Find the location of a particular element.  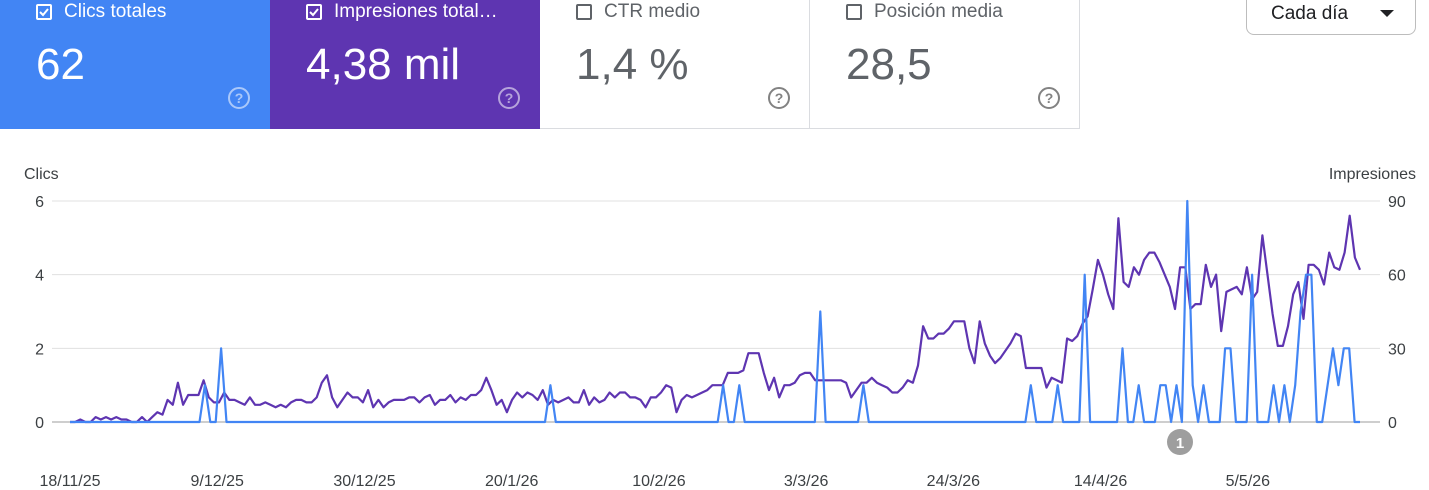

metric-card-total-clicks: Clics totales 62 ? is located at coordinates (135, 64).